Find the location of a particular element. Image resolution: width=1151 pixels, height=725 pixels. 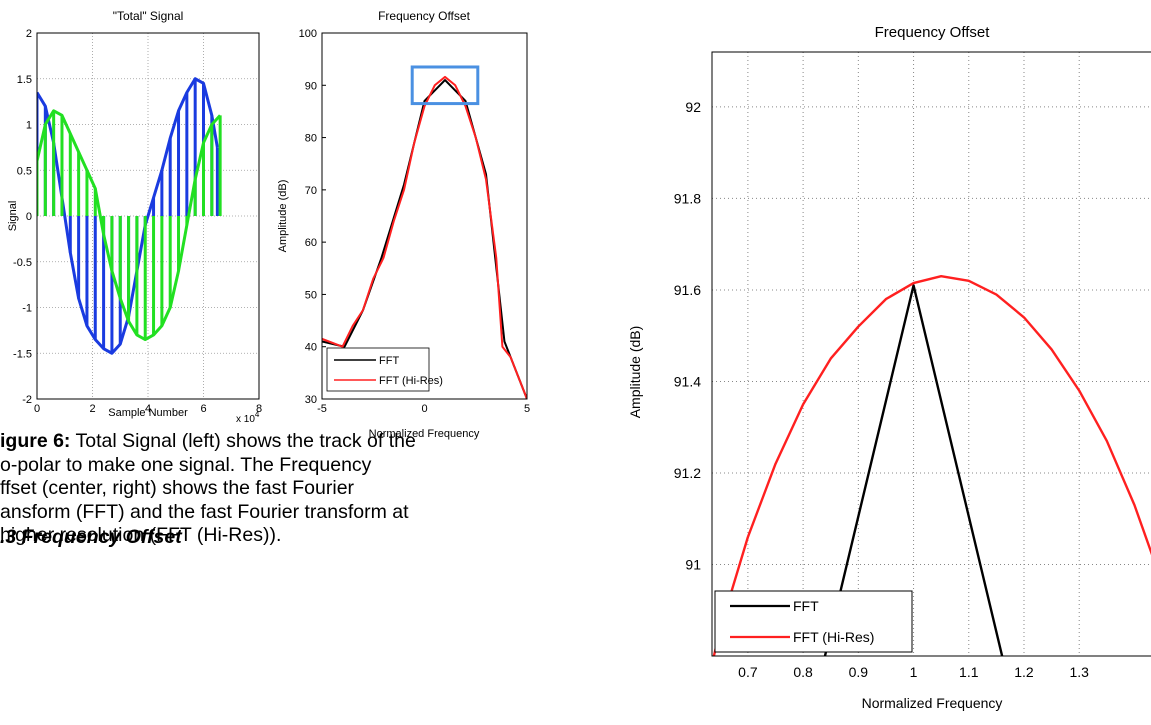

x-tick-label: 0.8 is located at coordinates (803, 672).